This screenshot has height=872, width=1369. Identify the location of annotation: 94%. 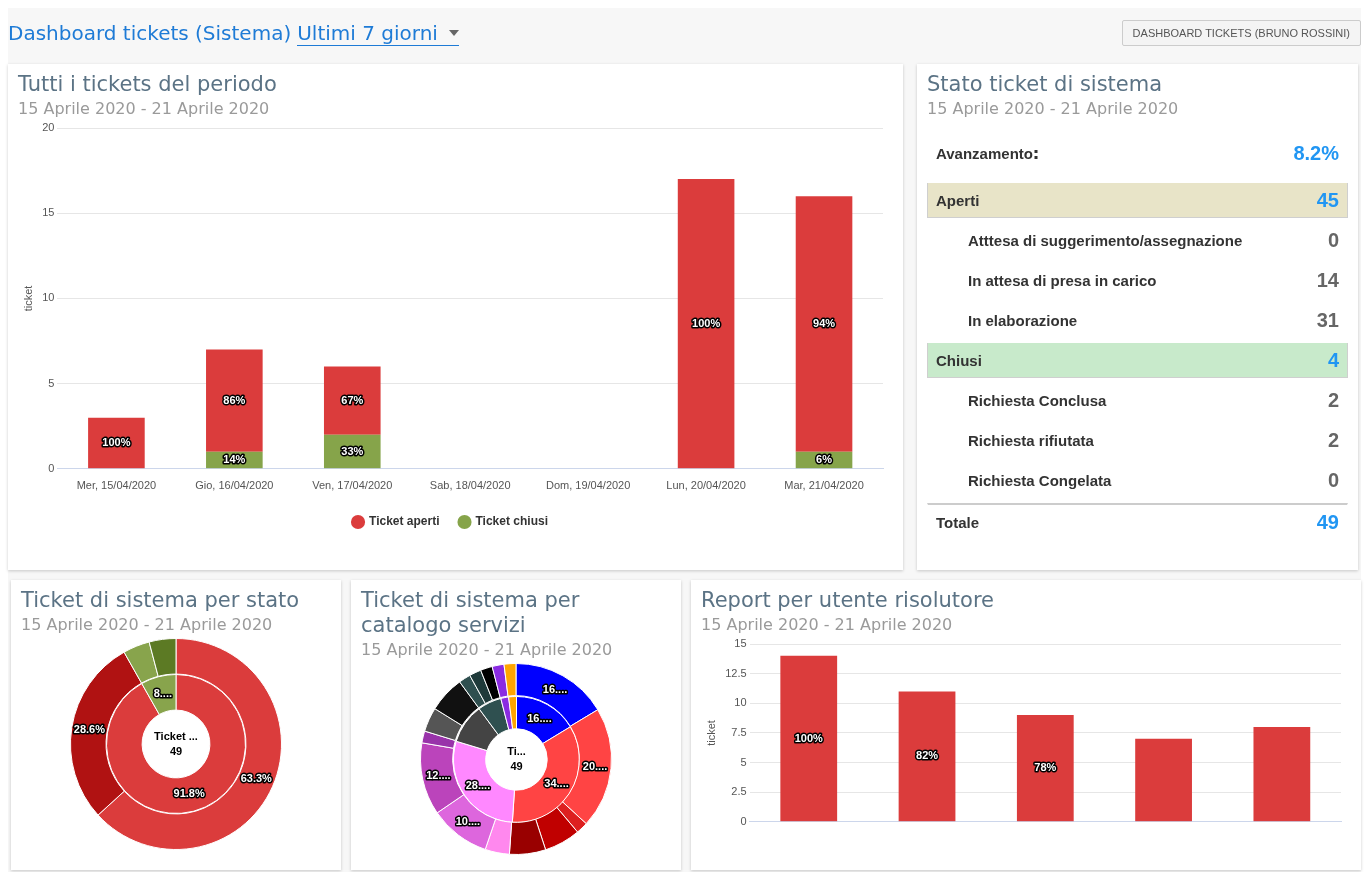
(824, 322).